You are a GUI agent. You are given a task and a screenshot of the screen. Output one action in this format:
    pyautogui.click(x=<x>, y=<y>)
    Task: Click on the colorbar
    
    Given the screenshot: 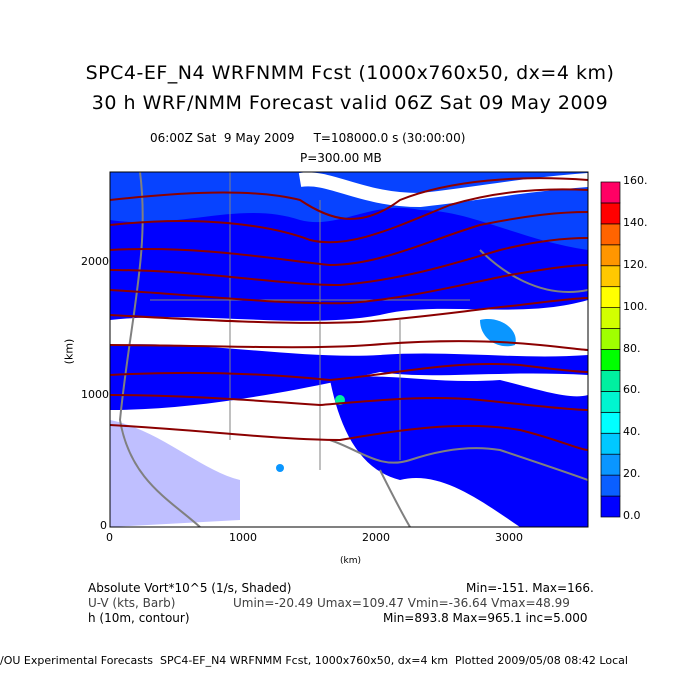 What is the action you would take?
    pyautogui.click(x=610, y=349)
    